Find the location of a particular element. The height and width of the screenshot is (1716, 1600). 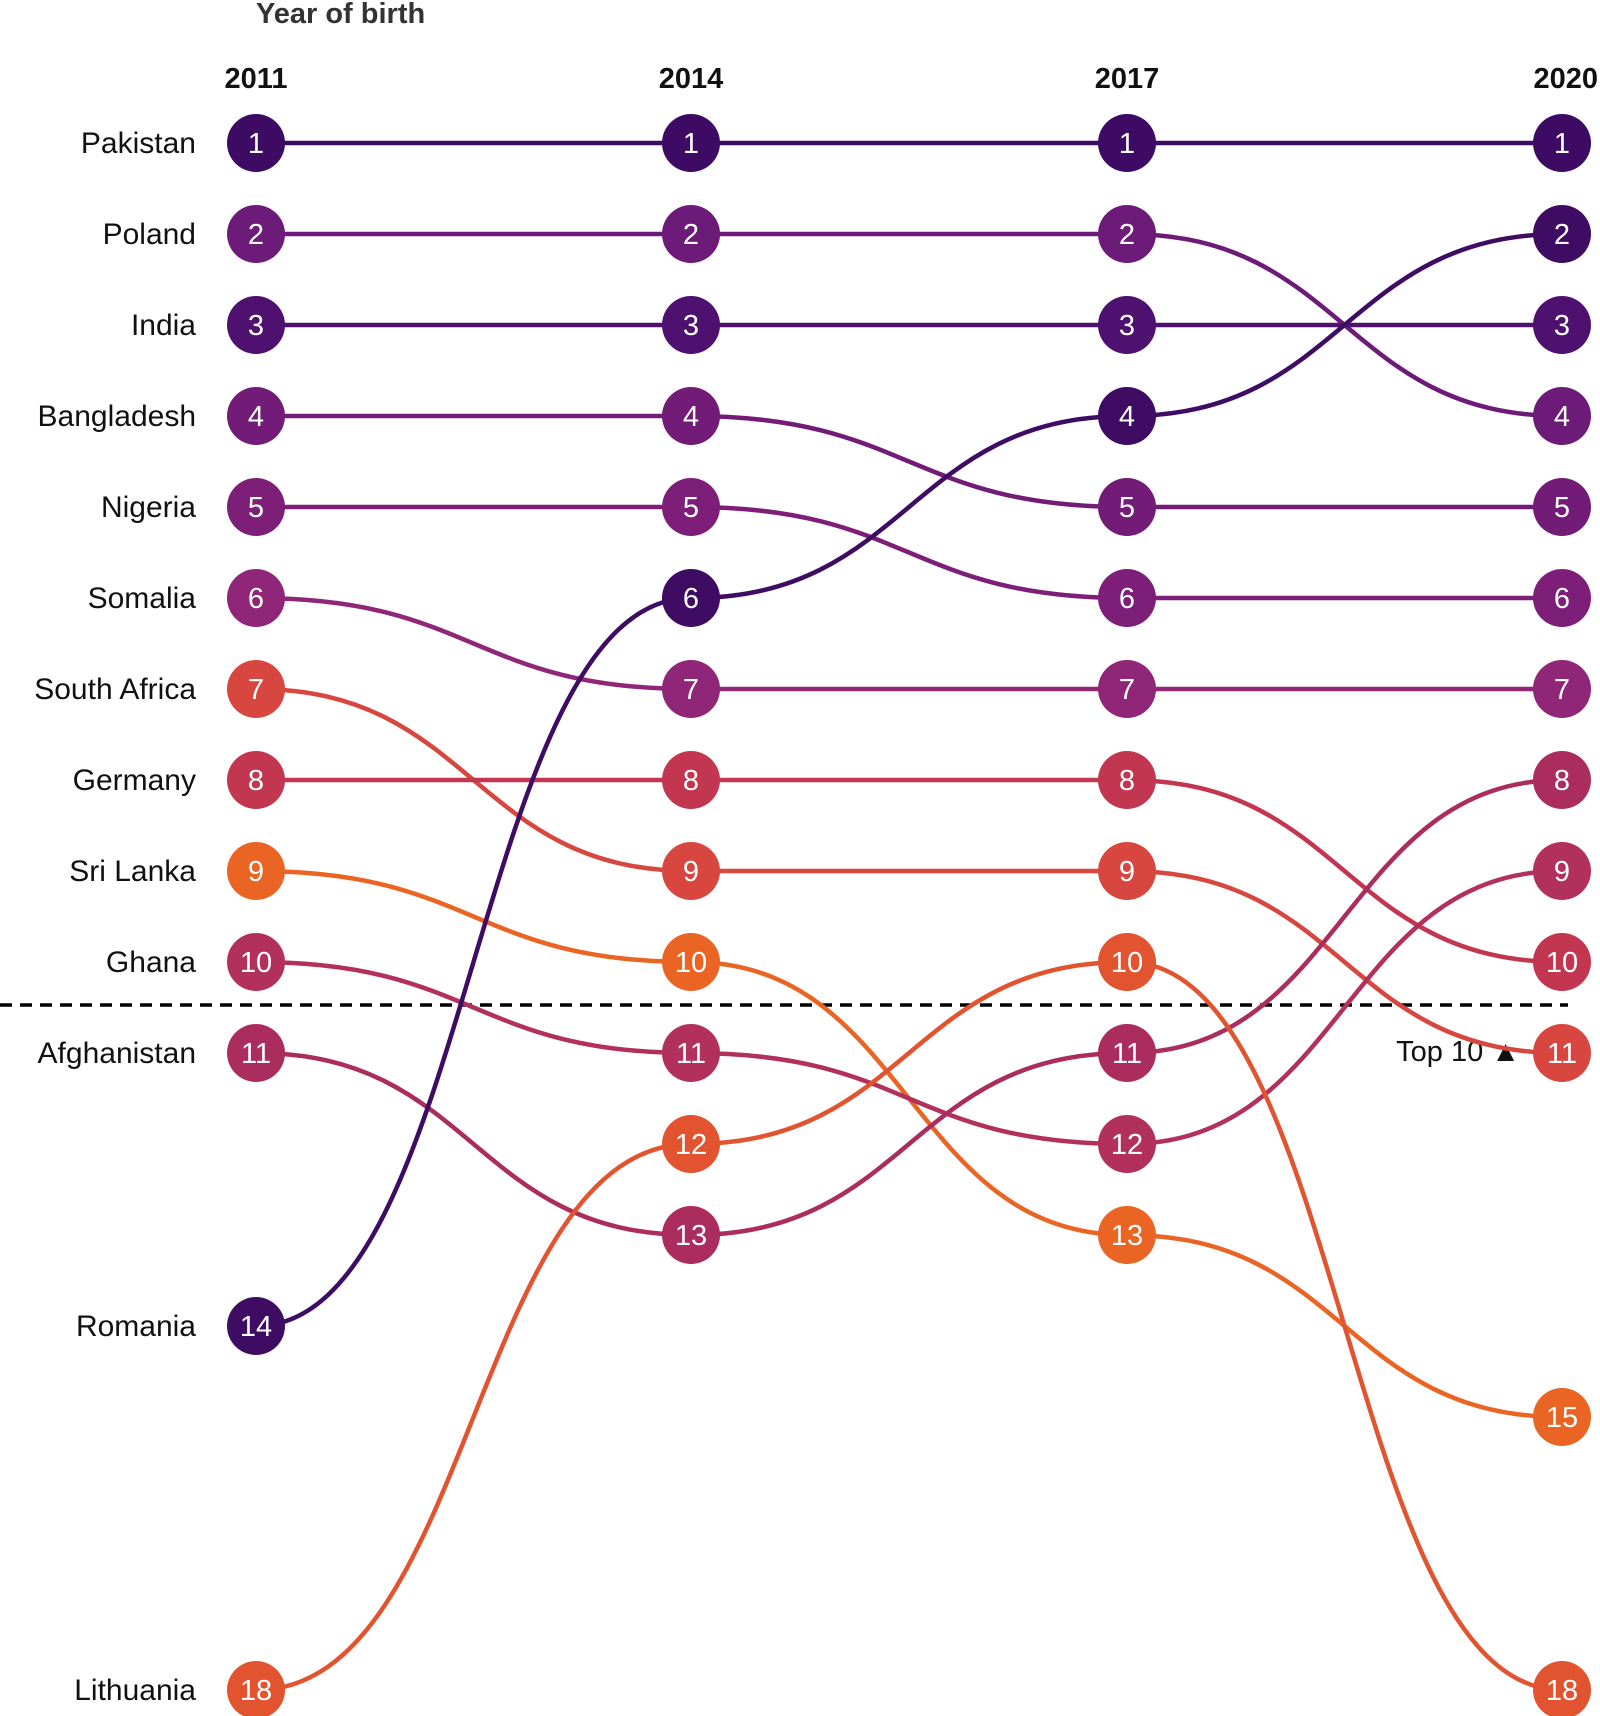

rank-marker-sri-lanka-2011: 9 is located at coordinates (256, 871).